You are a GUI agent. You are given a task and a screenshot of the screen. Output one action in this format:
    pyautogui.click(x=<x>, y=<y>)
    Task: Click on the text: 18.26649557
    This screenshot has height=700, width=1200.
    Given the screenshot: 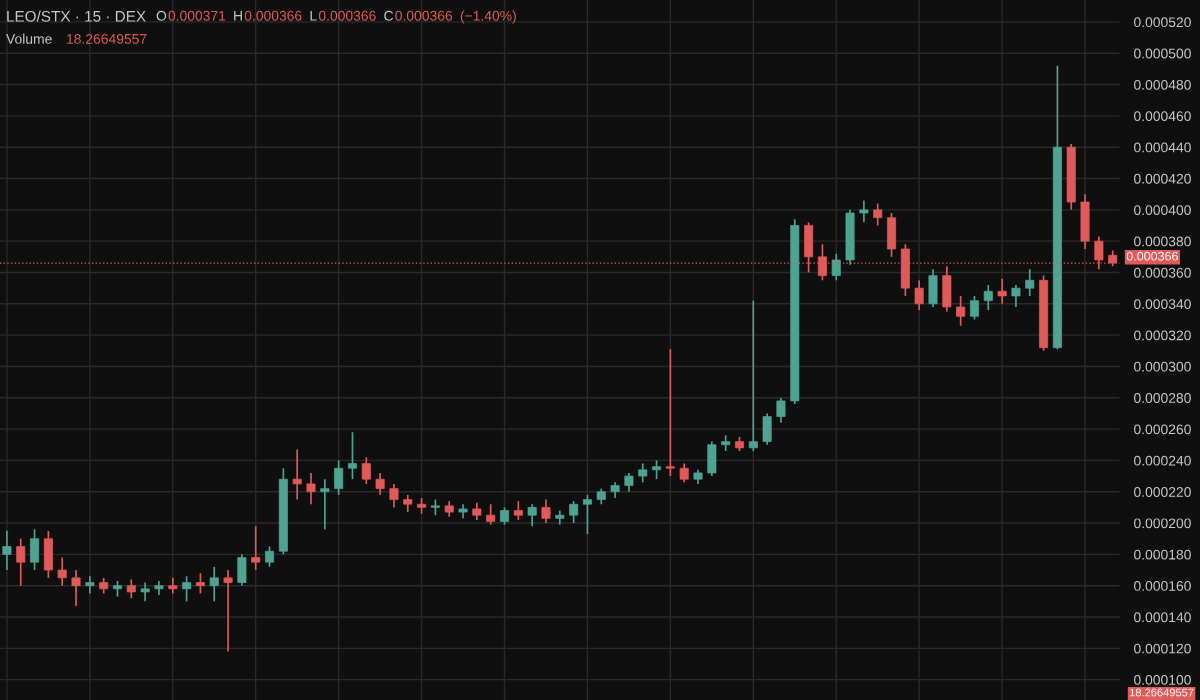 What is the action you would take?
    pyautogui.click(x=1161, y=692)
    